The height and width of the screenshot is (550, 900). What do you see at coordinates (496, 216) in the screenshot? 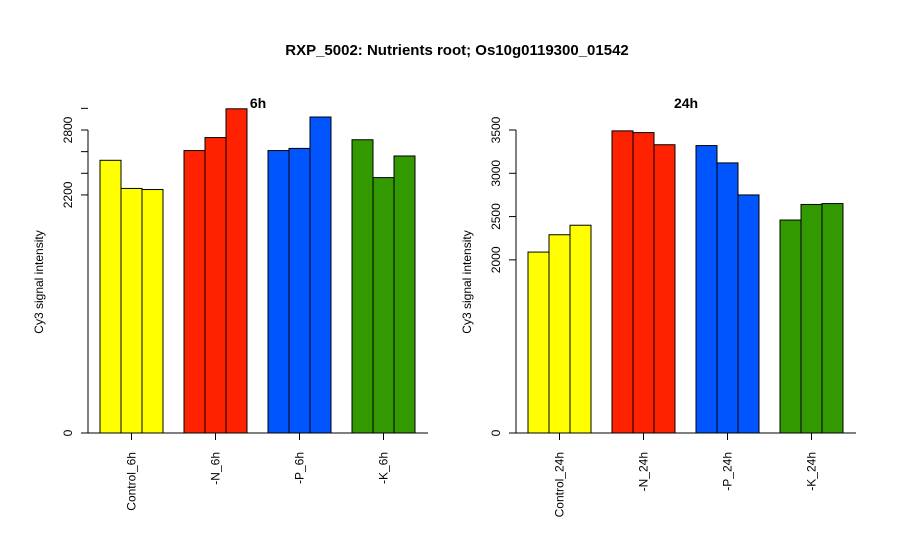
I see `y-tick-label: 2500` at bounding box center [496, 216].